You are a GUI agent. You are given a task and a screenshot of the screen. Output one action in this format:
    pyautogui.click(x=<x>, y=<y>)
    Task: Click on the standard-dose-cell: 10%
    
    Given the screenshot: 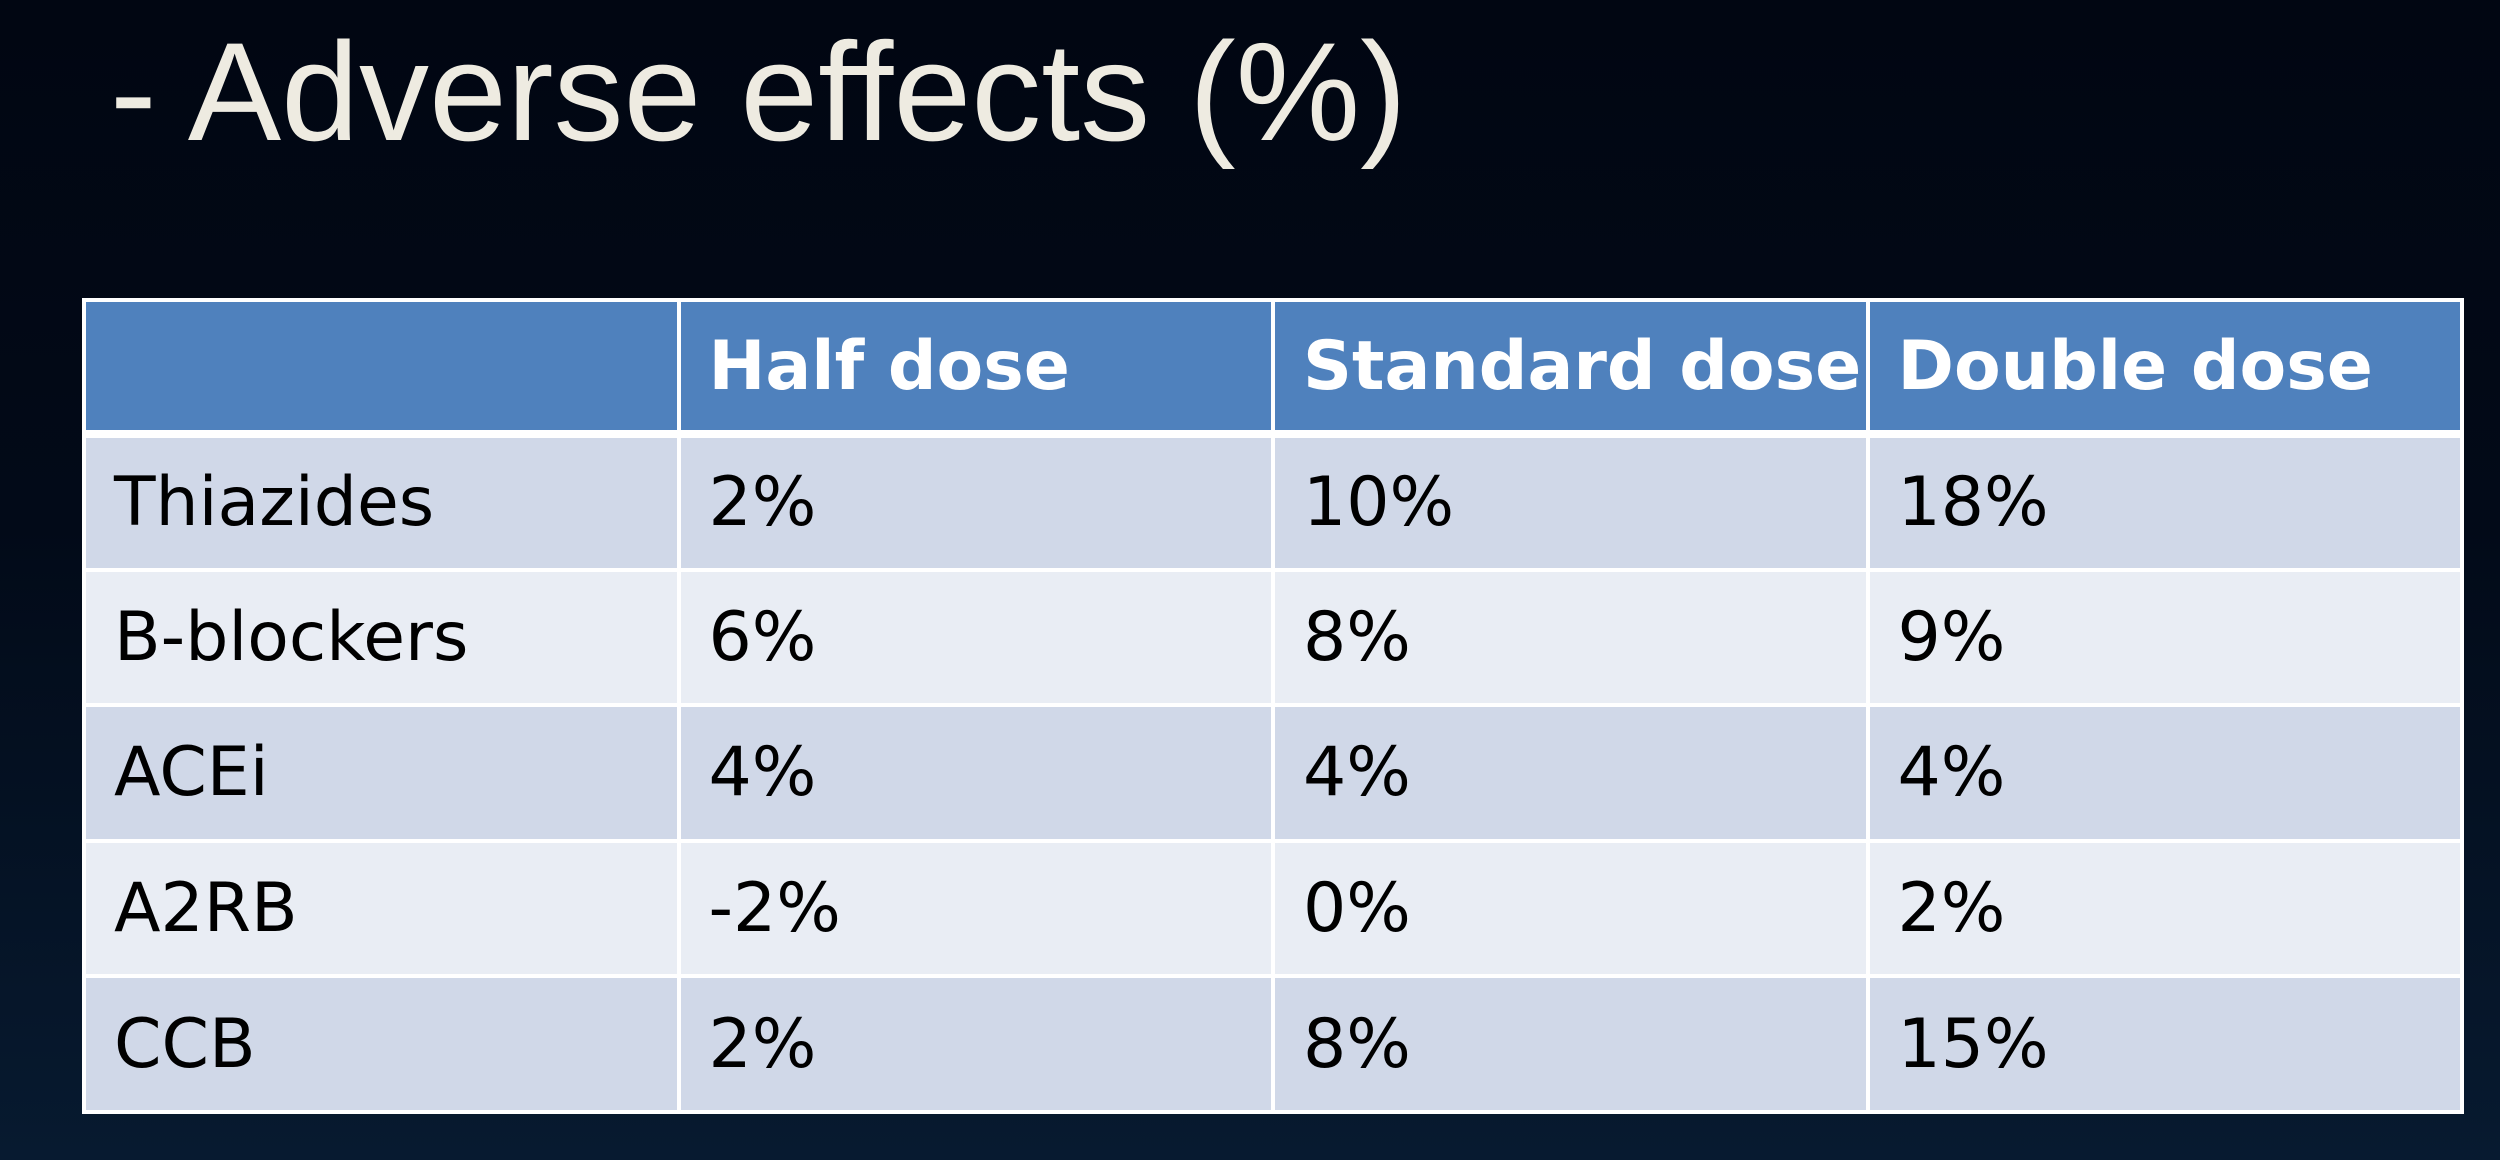 What is the action you would take?
    pyautogui.click(x=1570, y=502)
    